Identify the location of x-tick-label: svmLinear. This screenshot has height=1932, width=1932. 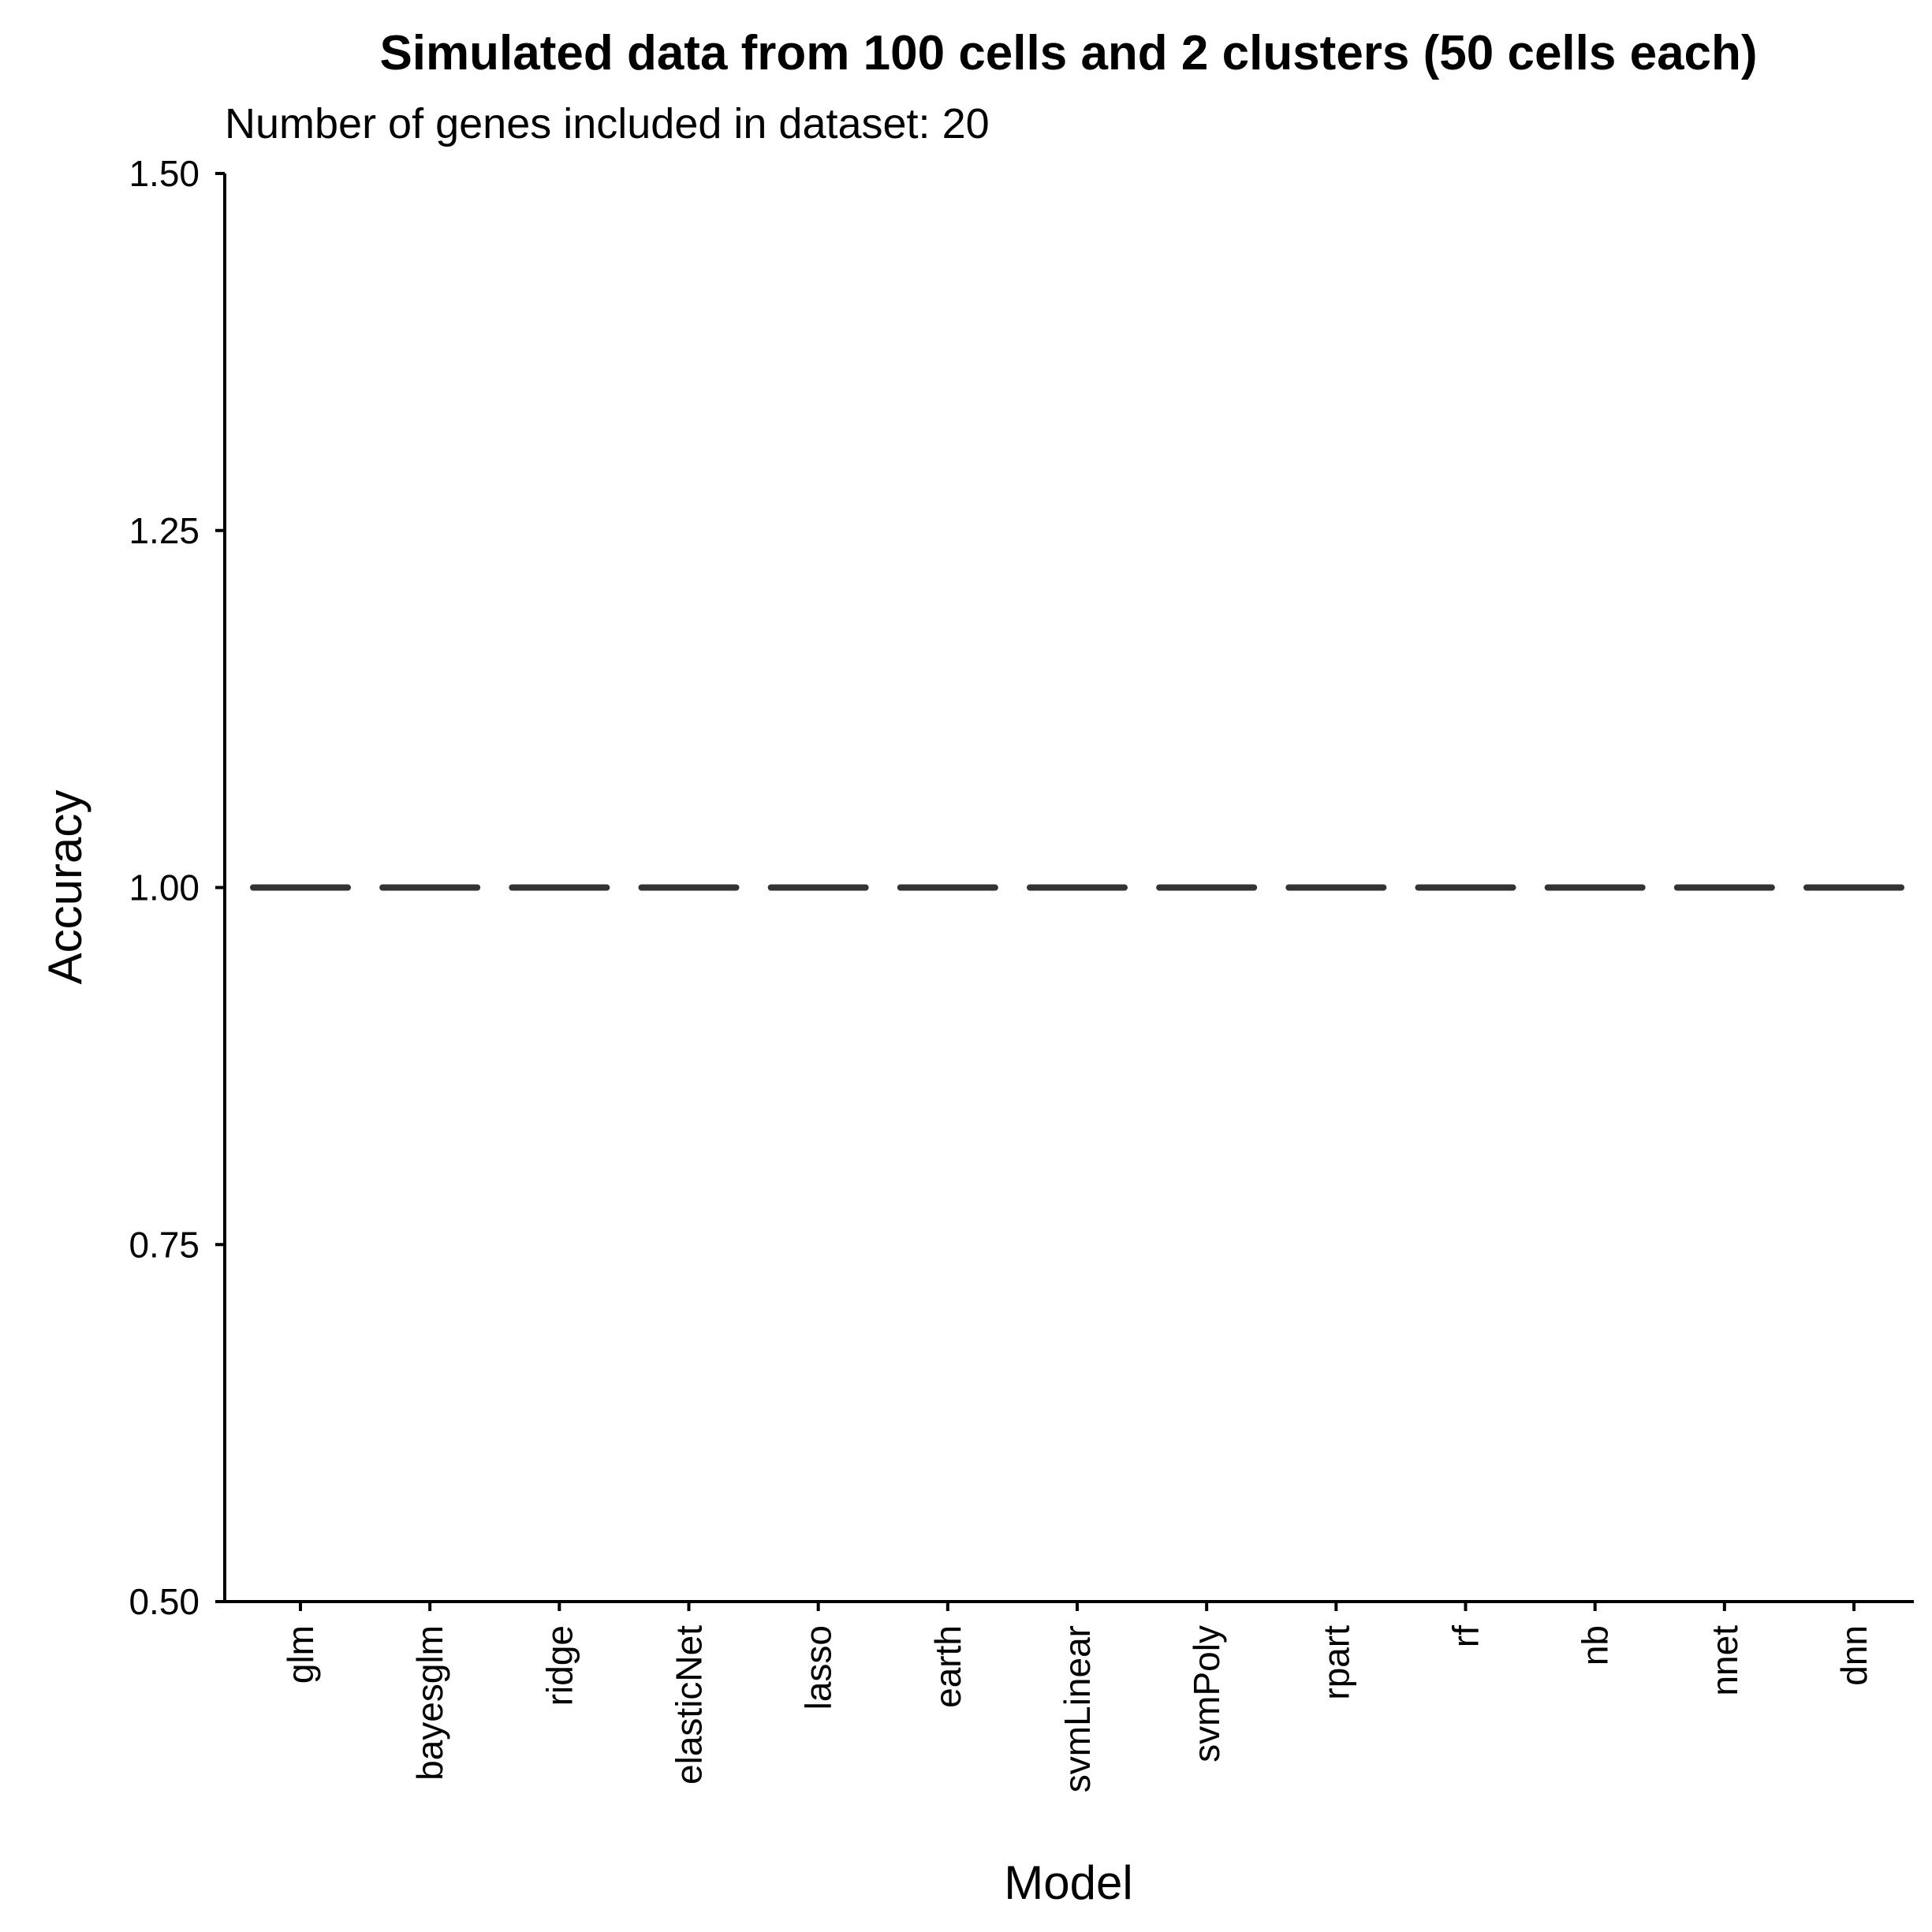
(1077, 1709).